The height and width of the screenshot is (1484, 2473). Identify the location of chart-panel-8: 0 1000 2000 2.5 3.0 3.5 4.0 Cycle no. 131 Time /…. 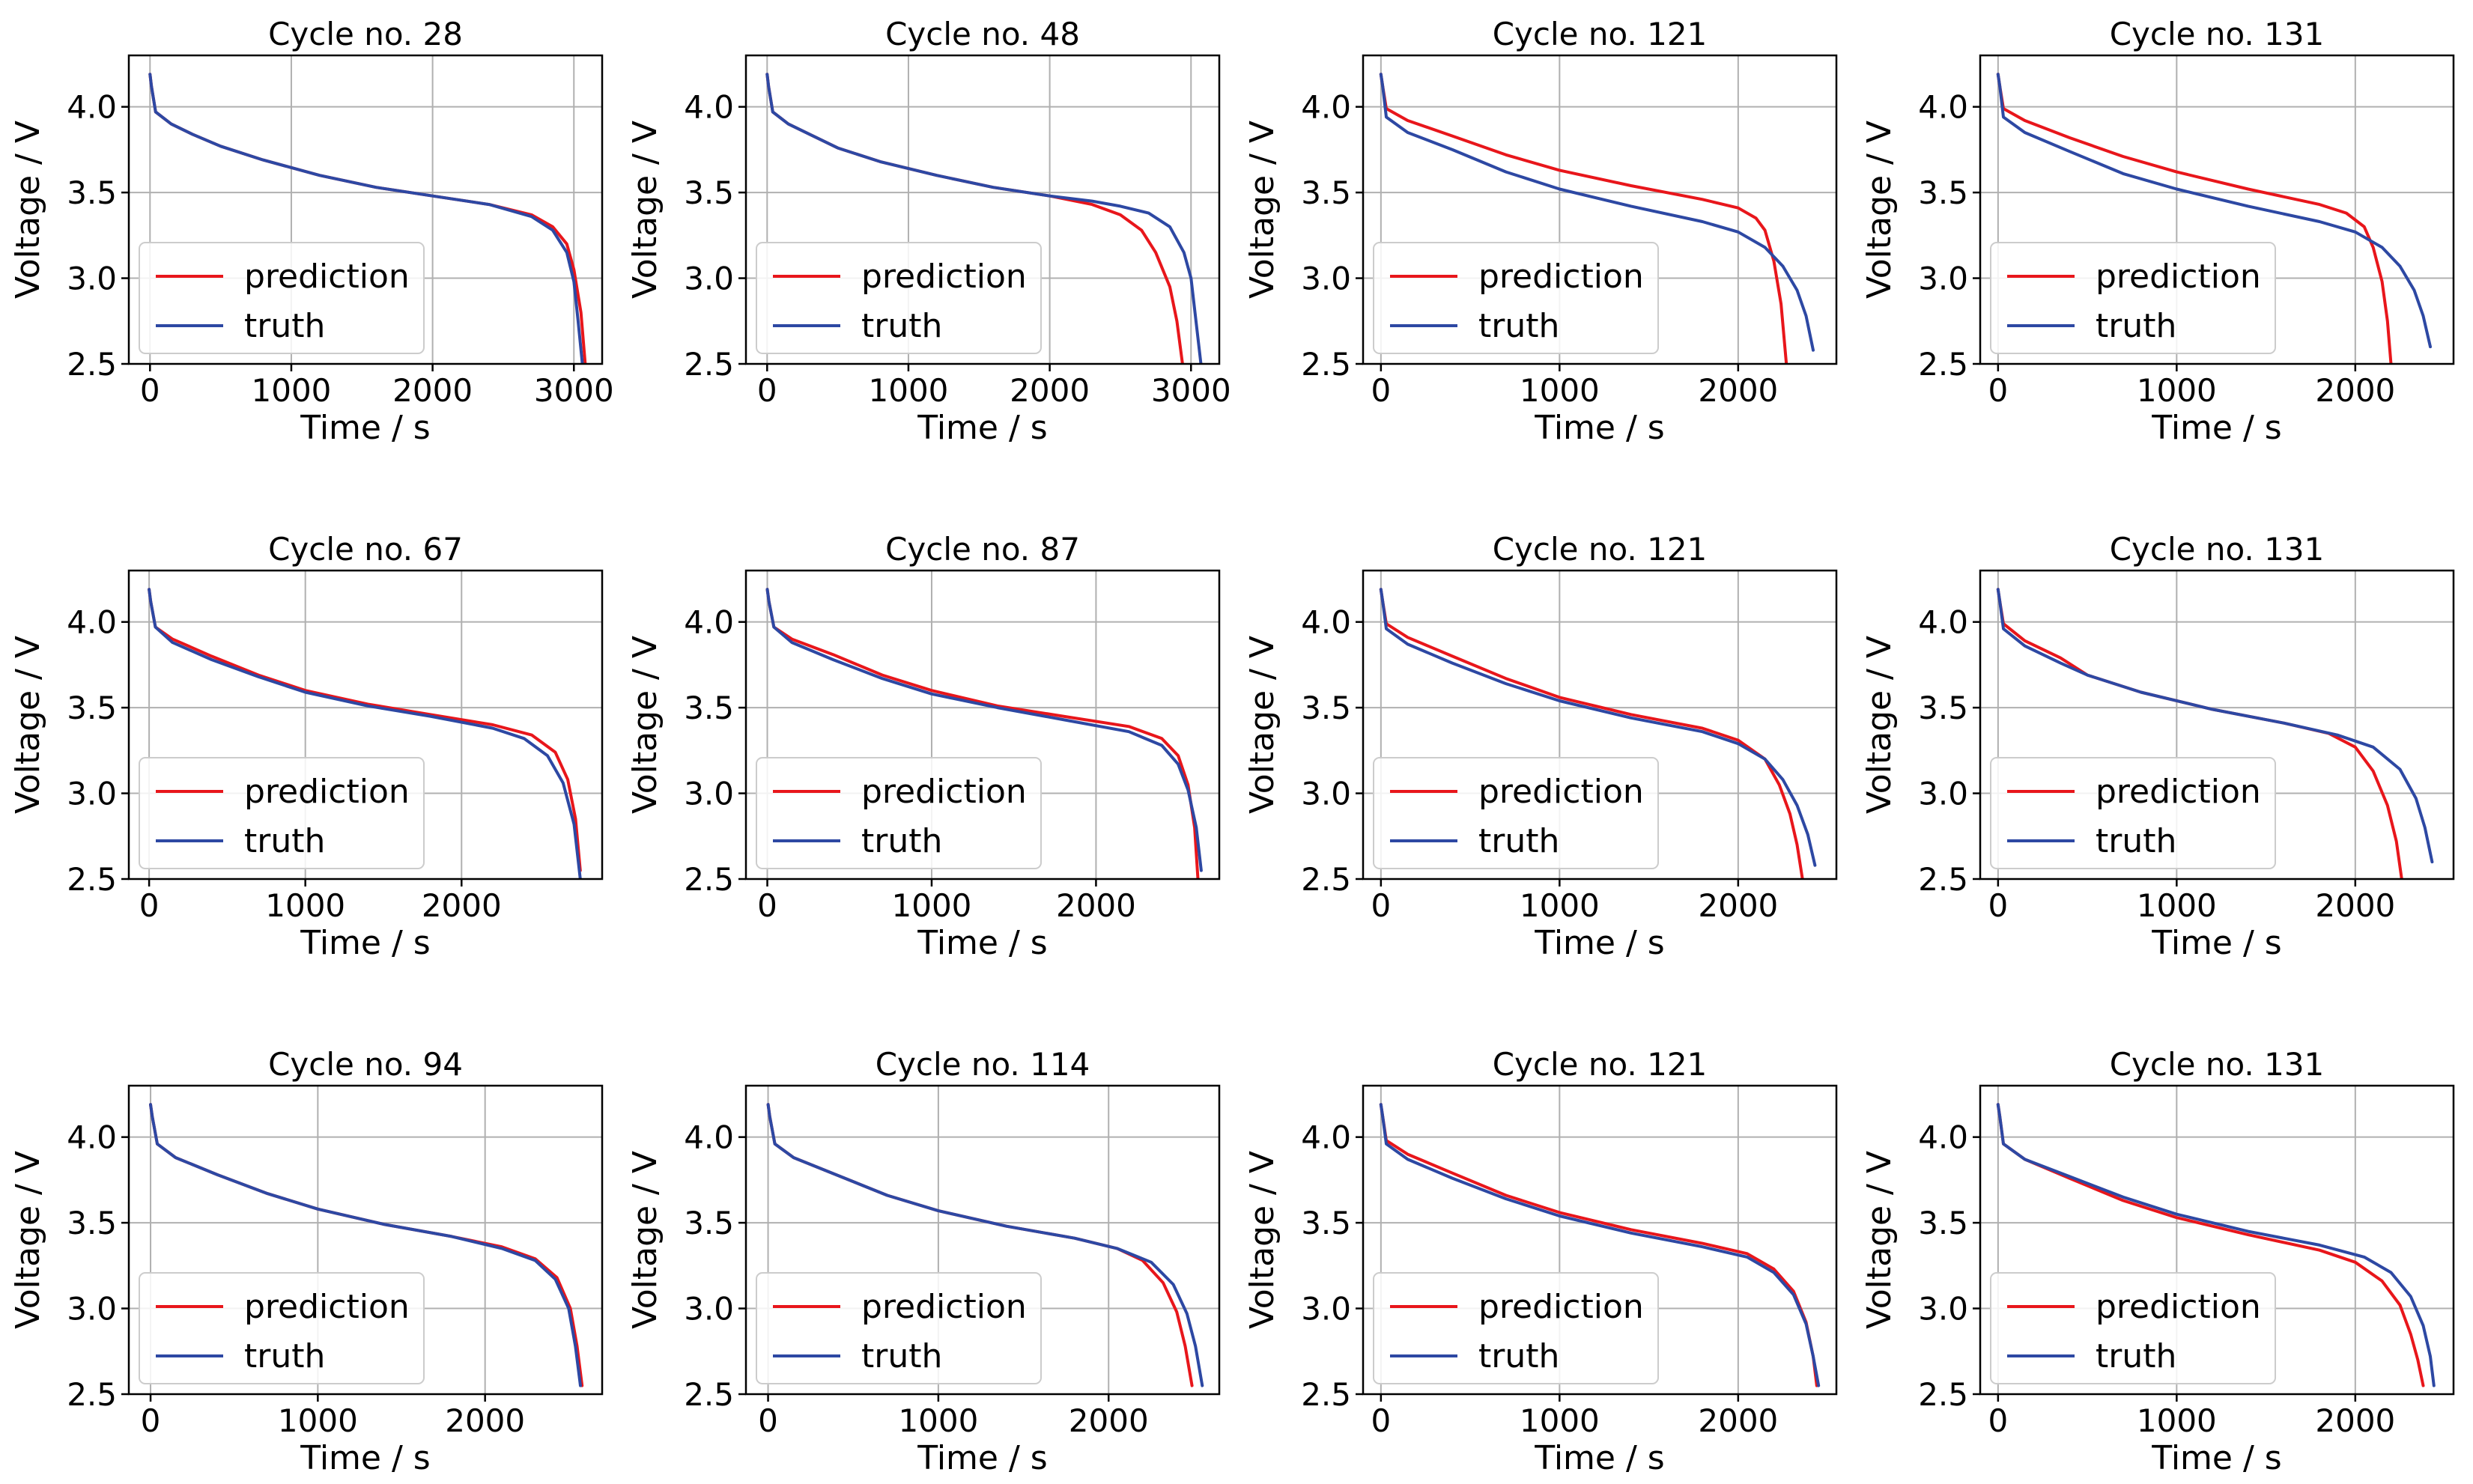
(2157, 746).